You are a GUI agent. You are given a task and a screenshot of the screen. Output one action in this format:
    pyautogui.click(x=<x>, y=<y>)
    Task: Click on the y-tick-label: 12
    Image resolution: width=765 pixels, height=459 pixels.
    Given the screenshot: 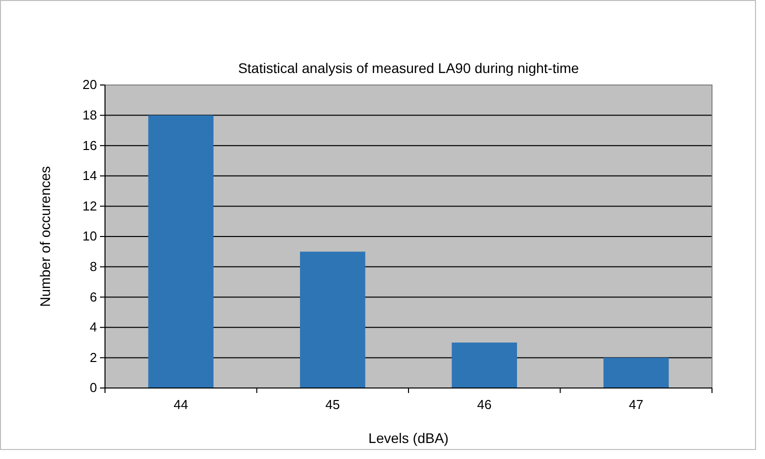 What is the action you would take?
    pyautogui.click(x=89, y=206)
    